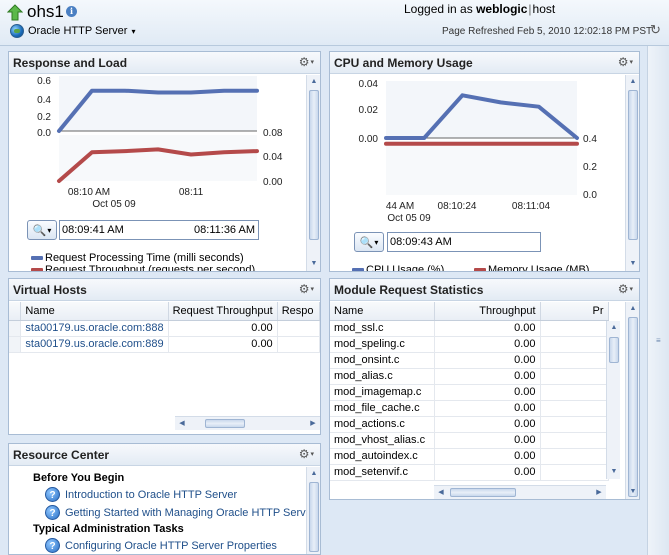 This screenshot has width=669, height=555. Describe the element at coordinates (94, 328) in the screenshot. I see `vhost-link: sta00179.us.oracle.com:888` at that location.